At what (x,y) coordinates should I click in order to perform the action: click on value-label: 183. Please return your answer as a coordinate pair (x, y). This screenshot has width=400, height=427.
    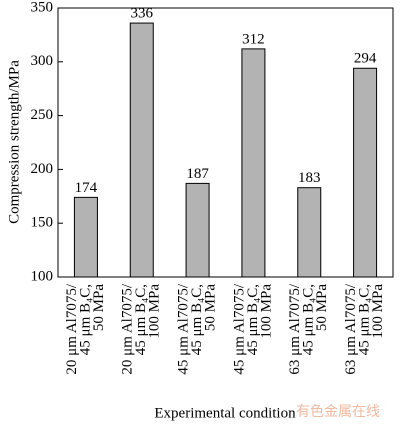
    Looking at the image, I should click on (309, 178).